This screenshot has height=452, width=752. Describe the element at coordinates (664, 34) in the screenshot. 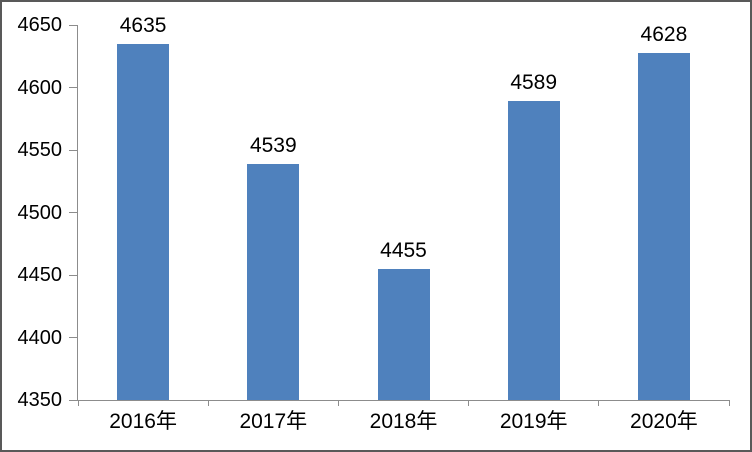

I see `bar-value-label: 4628` at that location.